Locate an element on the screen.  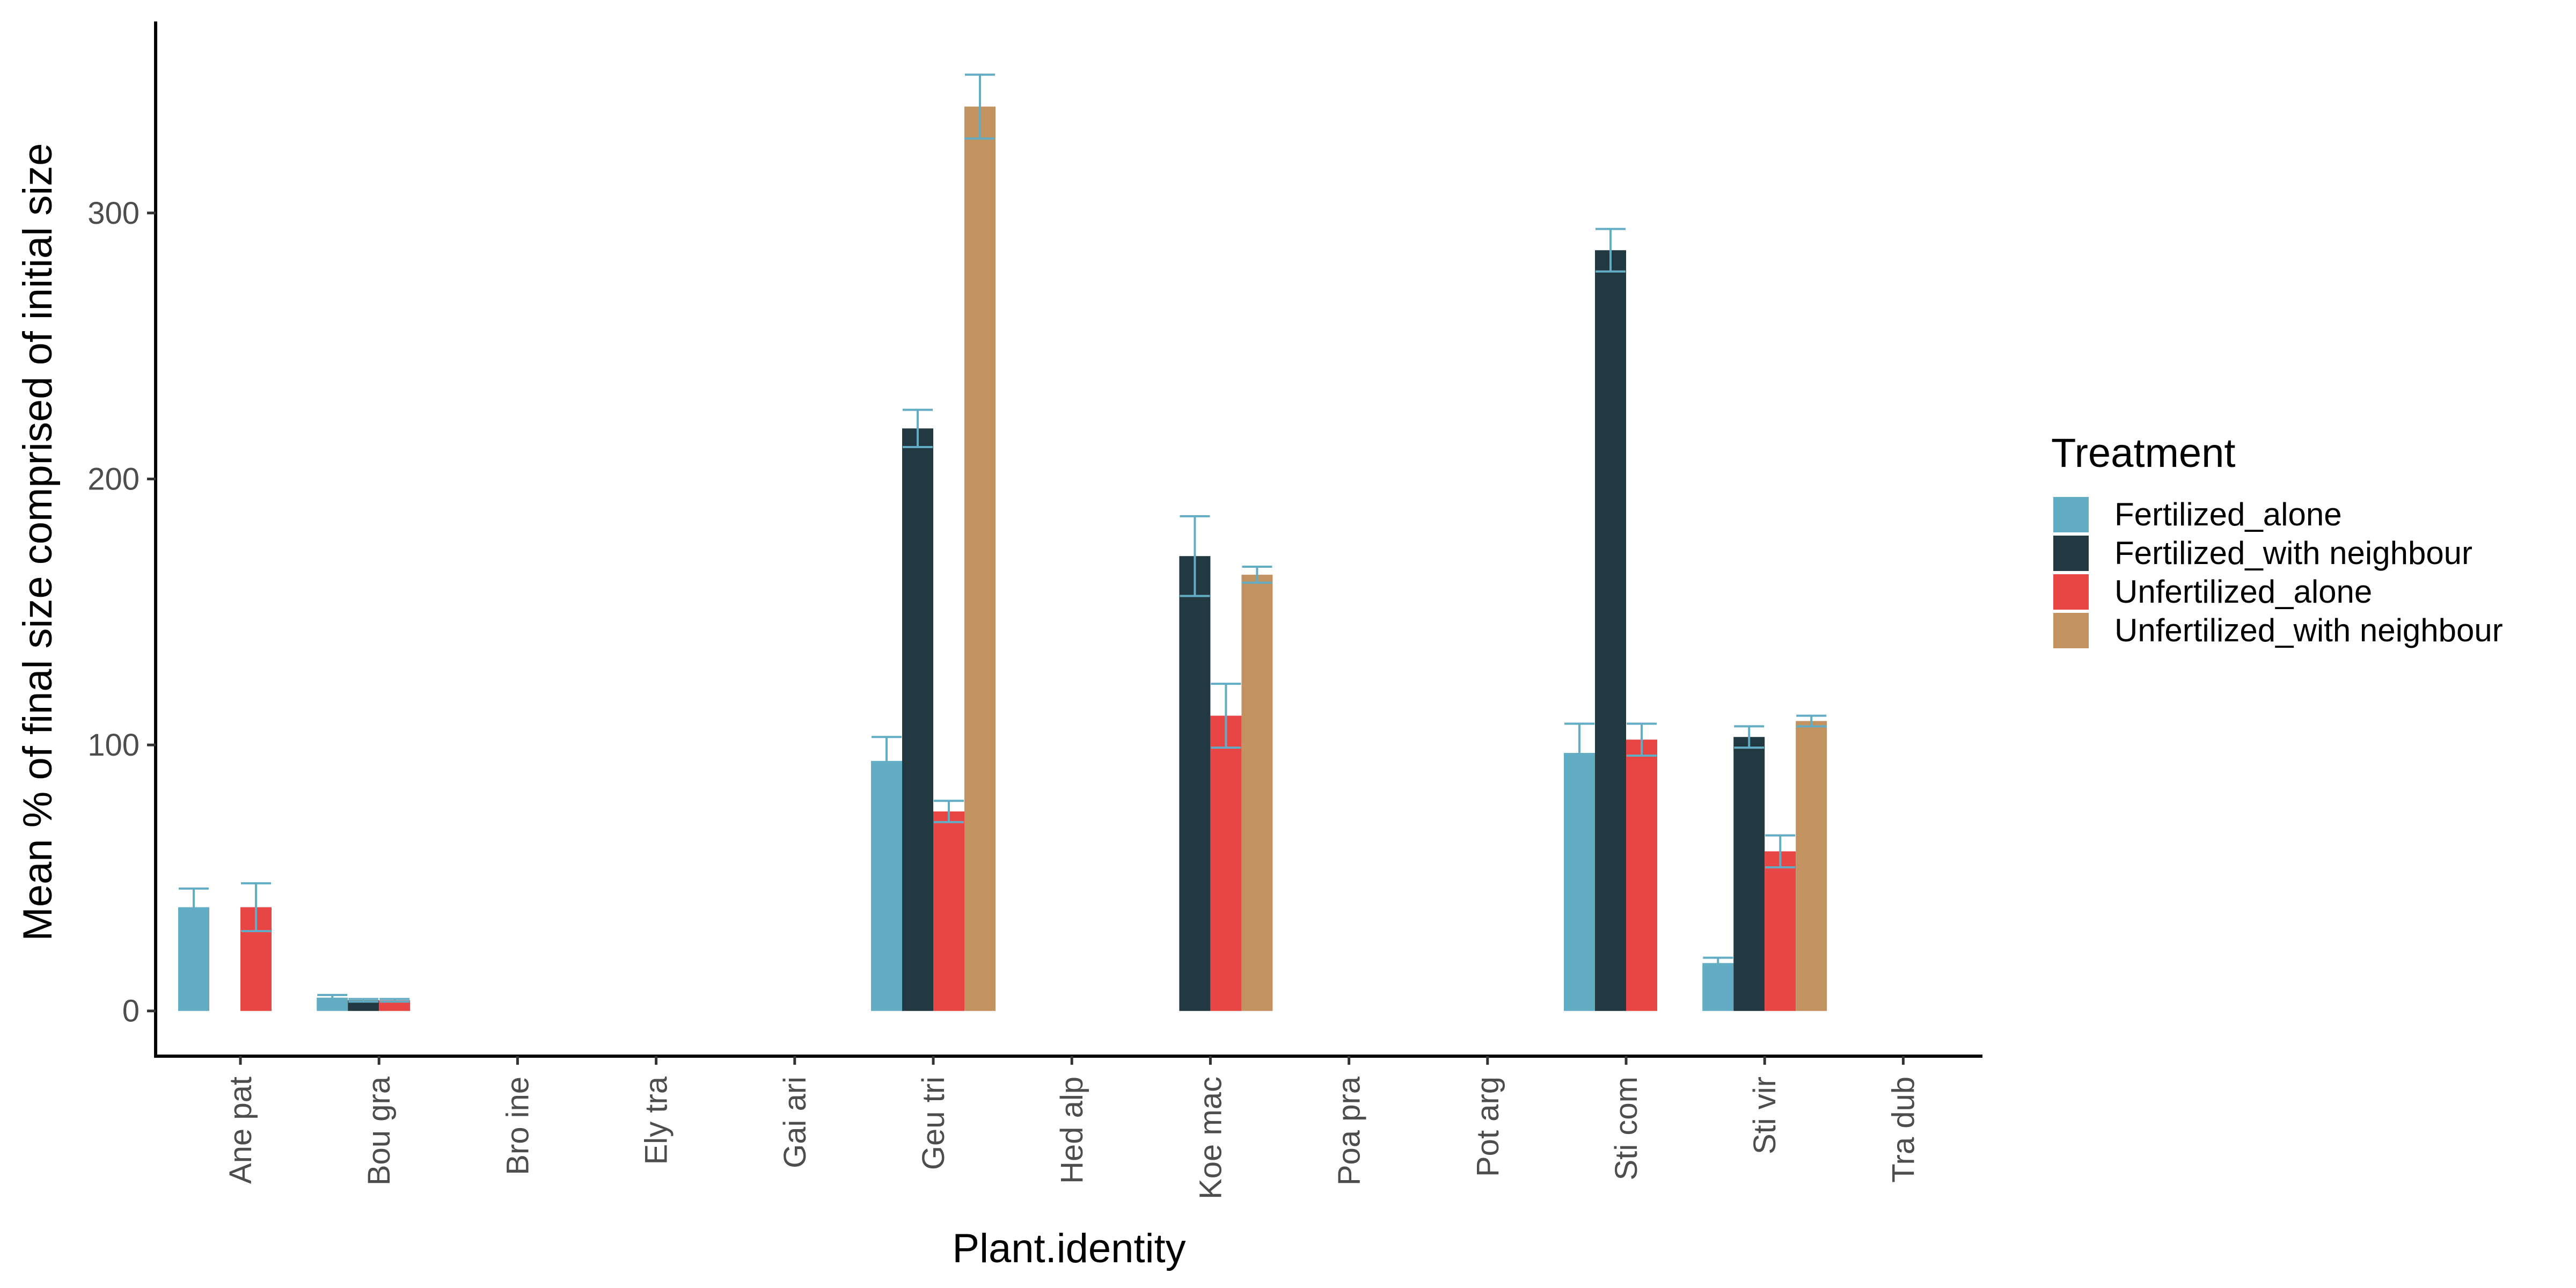
x-tick-label: Ane pat is located at coordinates (240, 1130).